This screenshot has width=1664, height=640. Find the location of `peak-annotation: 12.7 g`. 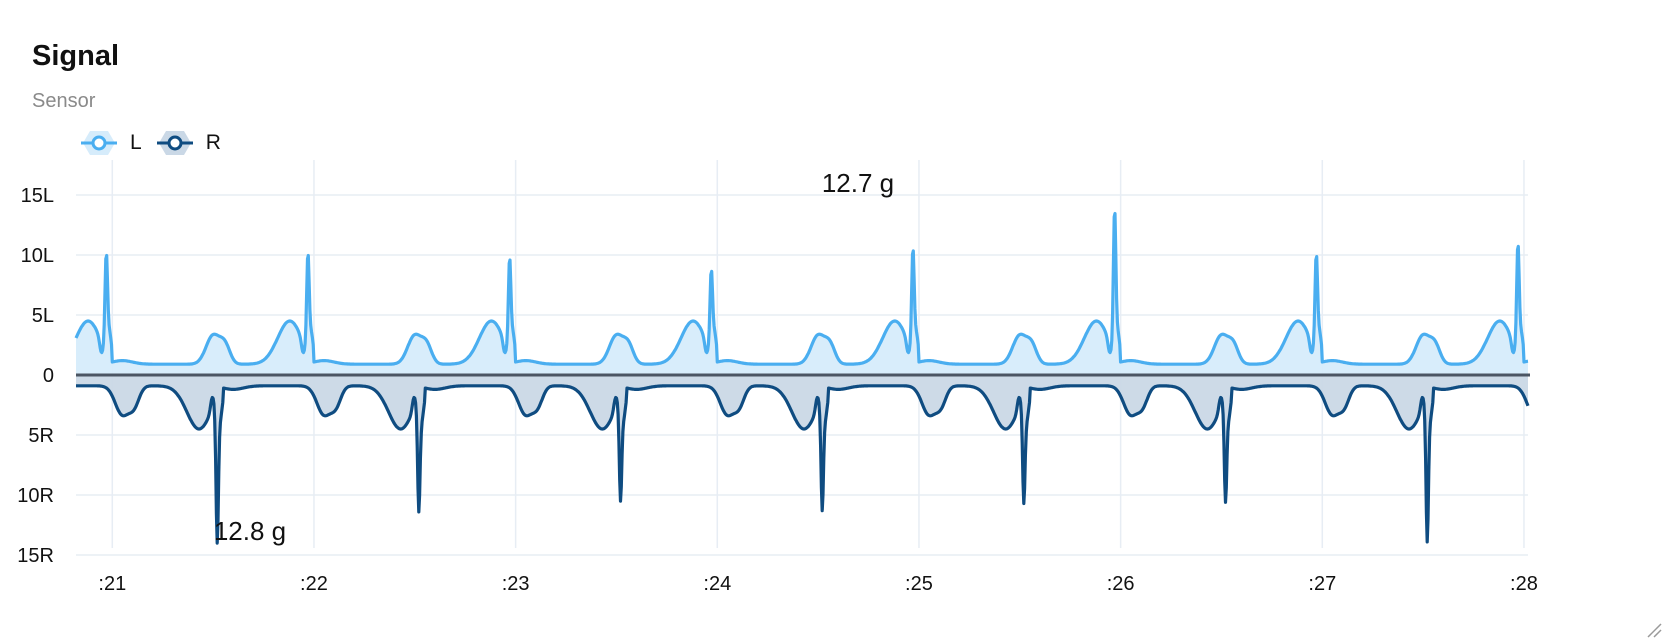

peak-annotation: 12.7 g is located at coordinates (858, 183).